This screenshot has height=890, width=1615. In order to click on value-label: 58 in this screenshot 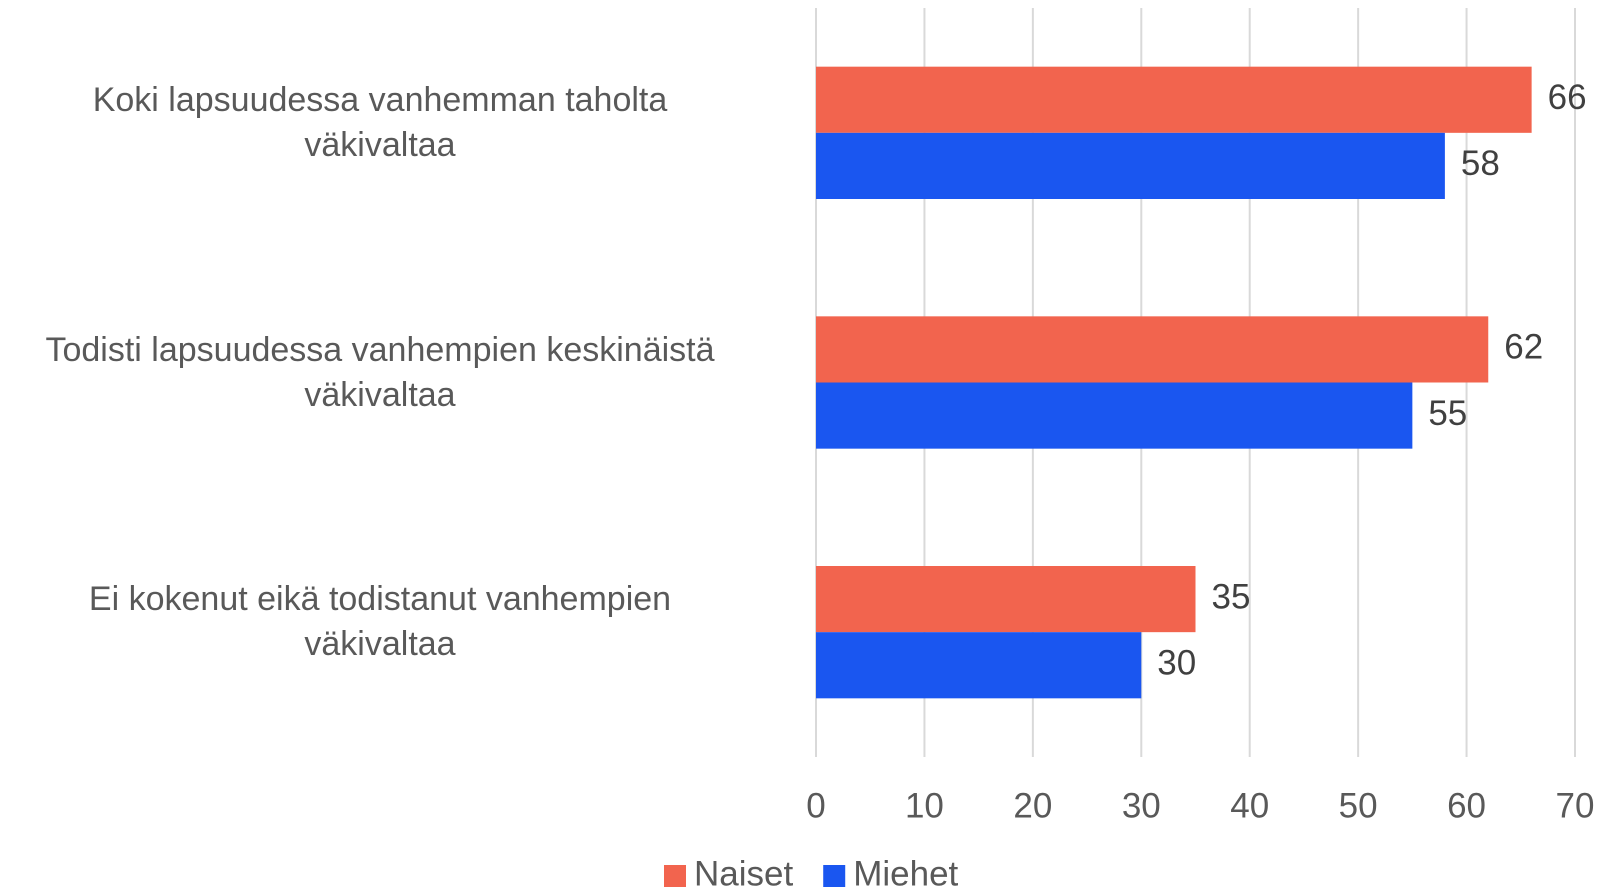, I will do `click(1480, 163)`.